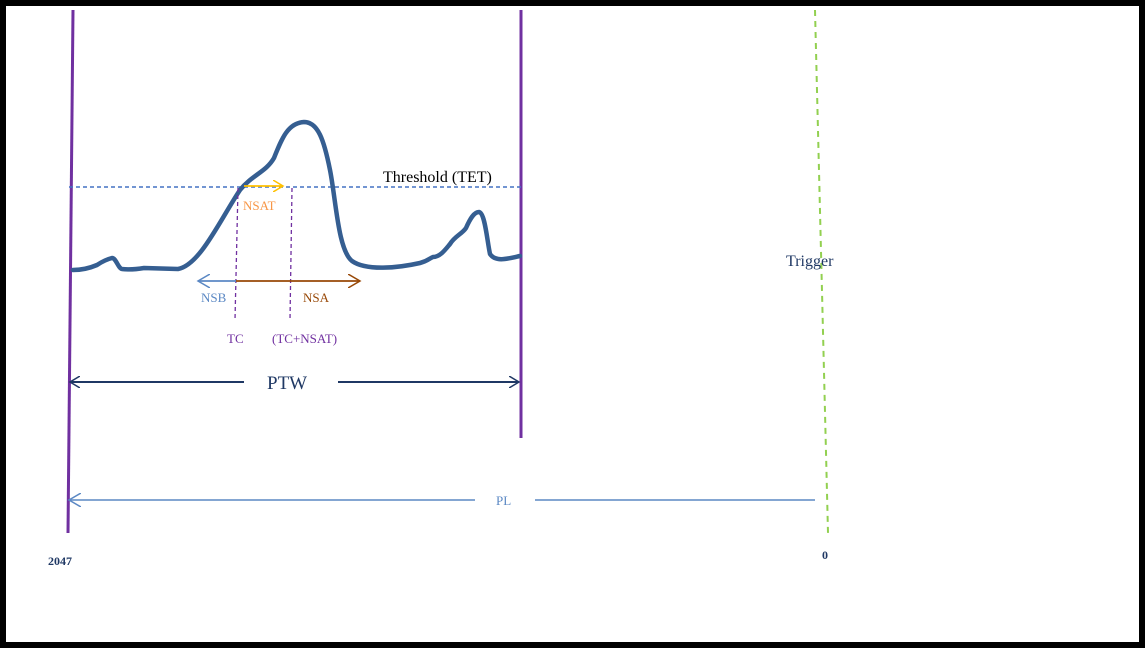 This screenshot has height=648, width=1145. I want to click on left-boundary-line, so click(70, 271).